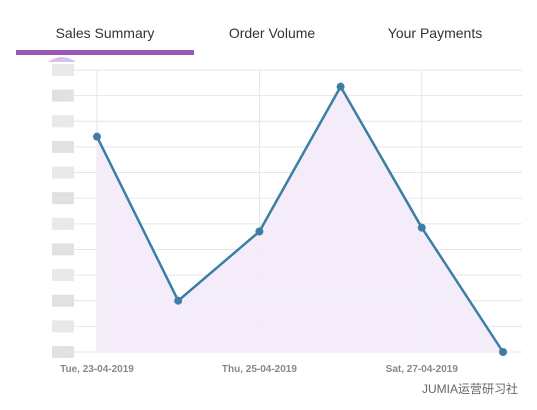  I want to click on tab-sales-summary: Sales Summary, so click(105, 33).